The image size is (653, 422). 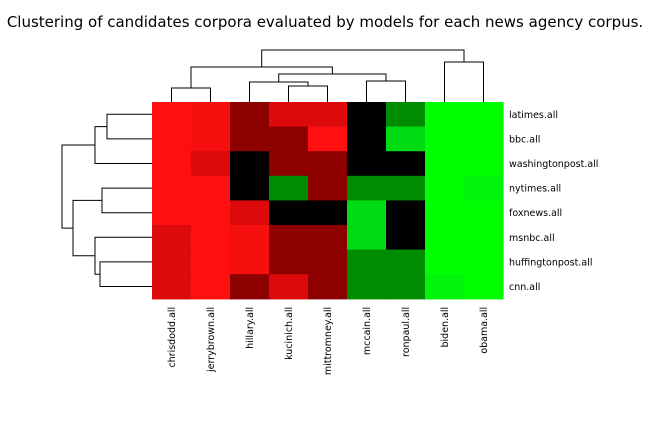 What do you see at coordinates (172, 262) in the screenshot?
I see `heatmap-cell-huffingtonpost.all-chrisdodd.all` at bounding box center [172, 262].